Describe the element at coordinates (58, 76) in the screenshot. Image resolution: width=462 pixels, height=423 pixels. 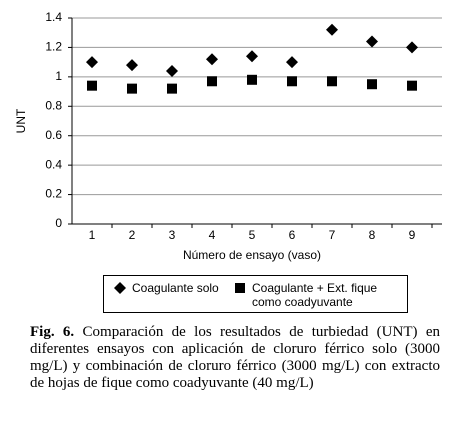
I see `y-tick-label: 1` at that location.